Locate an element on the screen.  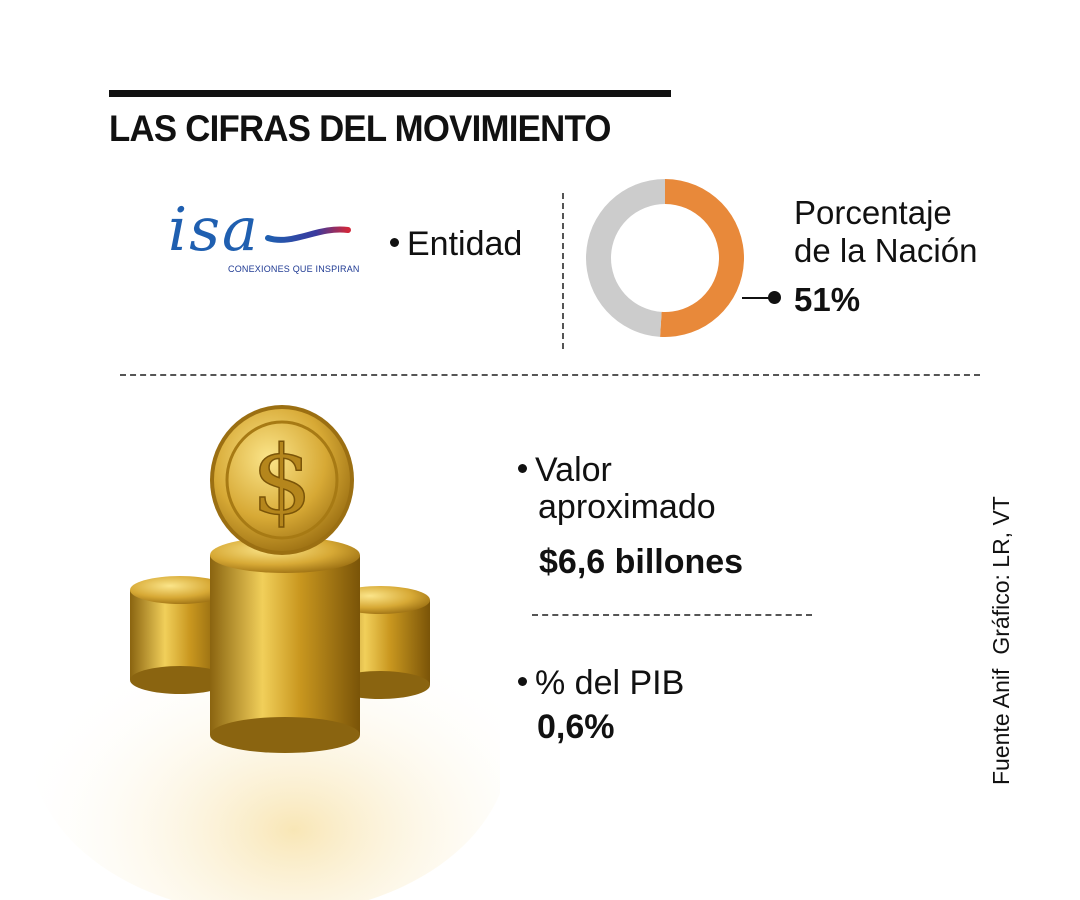
entity-label: Entidad is located at coordinates (456, 244).